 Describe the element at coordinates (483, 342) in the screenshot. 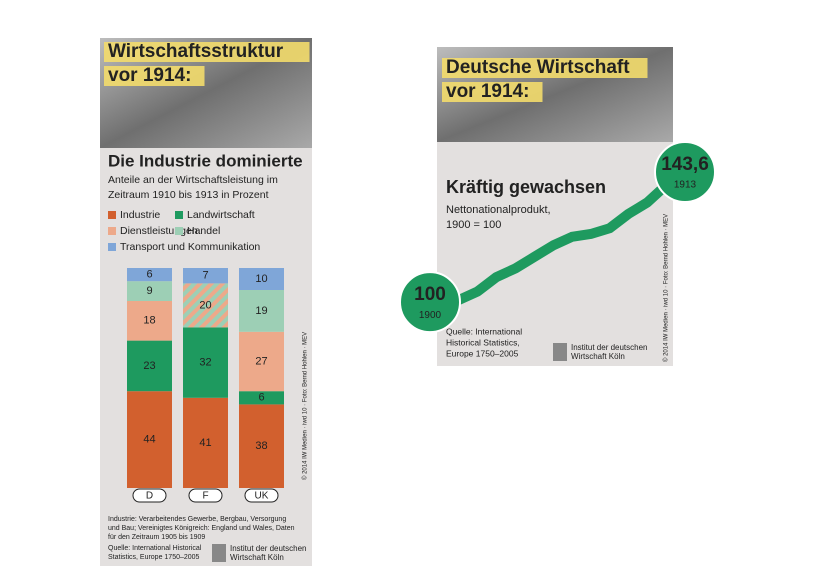

I see `source: Historical Statistics,` at that location.